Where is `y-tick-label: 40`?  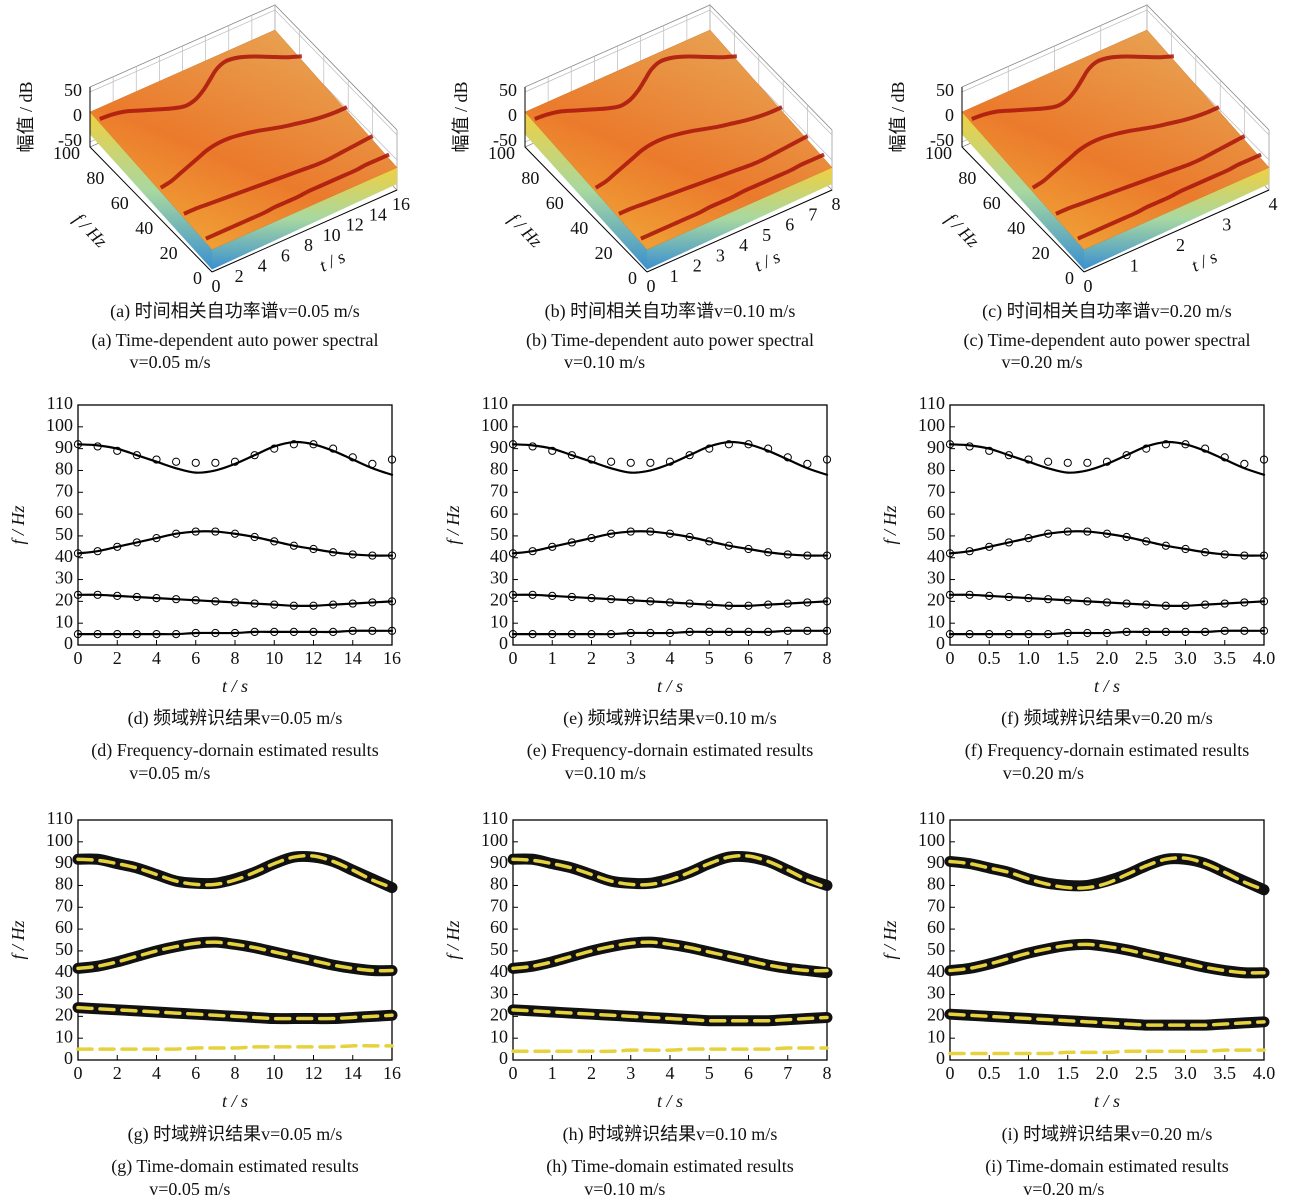 y-tick-label: 40 is located at coordinates (64, 971).